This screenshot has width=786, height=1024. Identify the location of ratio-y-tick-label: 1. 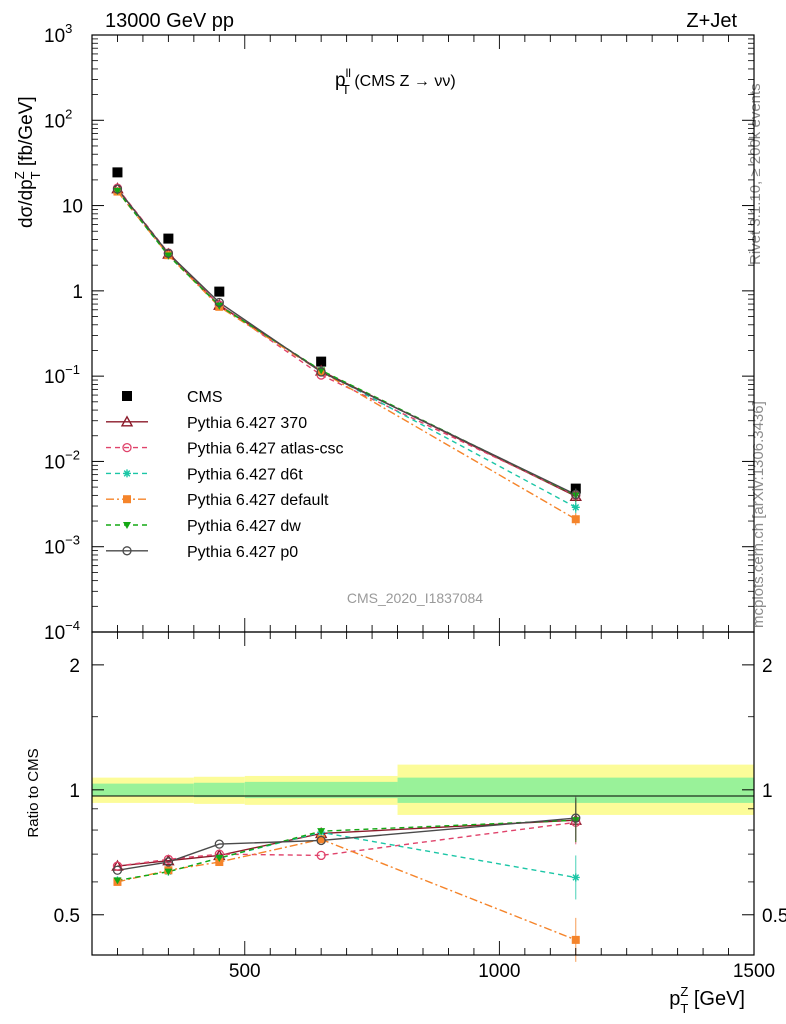
(74, 791).